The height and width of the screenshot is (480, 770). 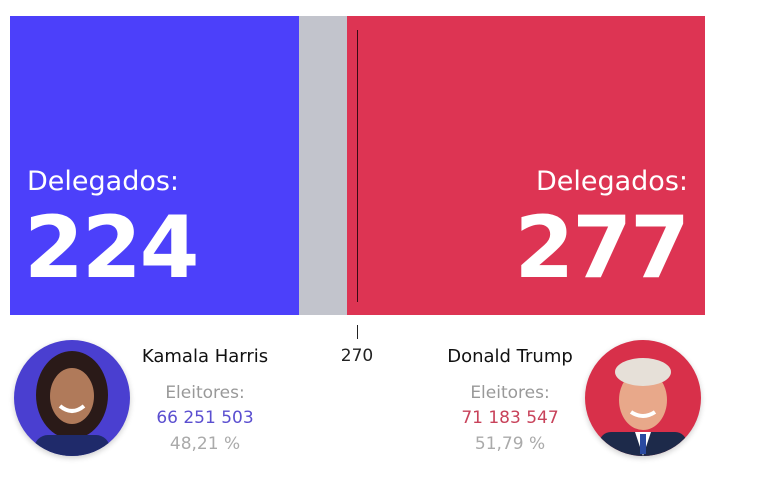 What do you see at coordinates (602, 248) in the screenshot?
I see `trump-delegates-count: 277` at bounding box center [602, 248].